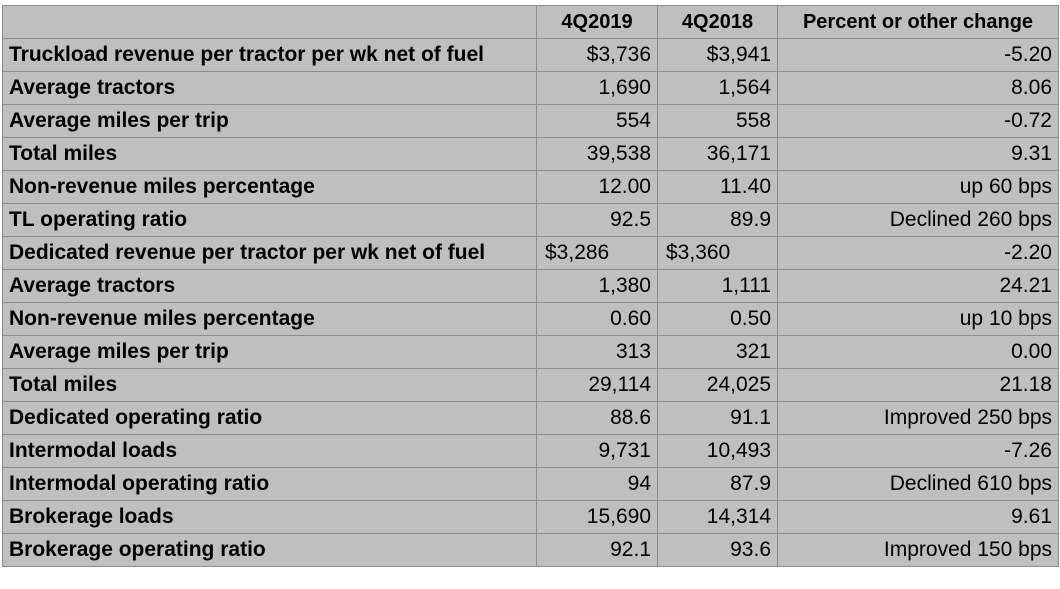  I want to click on table-row: Average miles per trip 313 321 0.00, so click(530, 352).